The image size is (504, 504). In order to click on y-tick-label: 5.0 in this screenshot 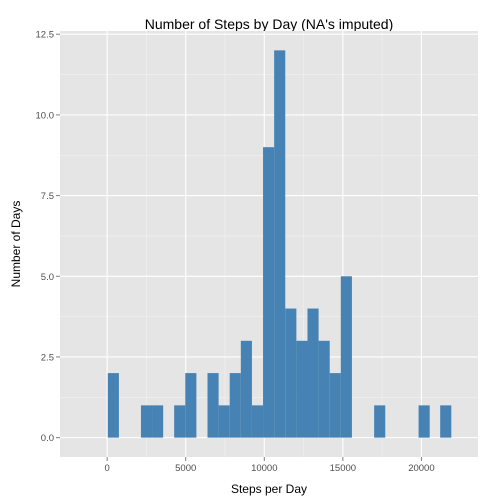, I will do `click(47, 277)`.